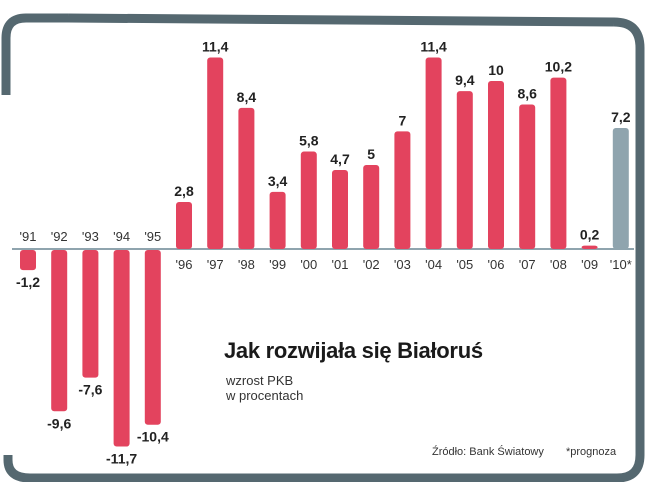 This screenshot has width=650, height=482. Describe the element at coordinates (527, 264) in the screenshot. I see `year-label-16: '07` at that location.